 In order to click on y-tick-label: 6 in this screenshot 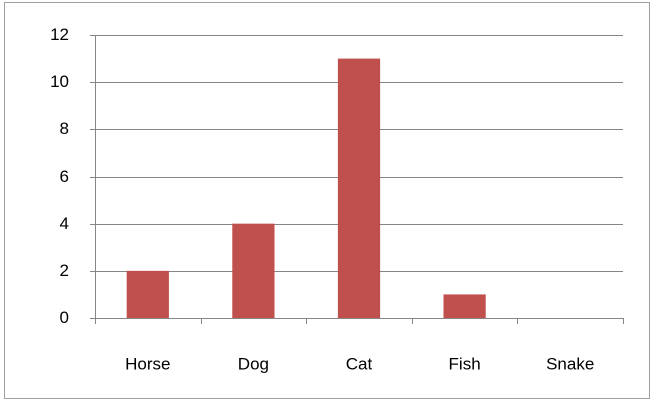, I will do `click(64, 176)`.